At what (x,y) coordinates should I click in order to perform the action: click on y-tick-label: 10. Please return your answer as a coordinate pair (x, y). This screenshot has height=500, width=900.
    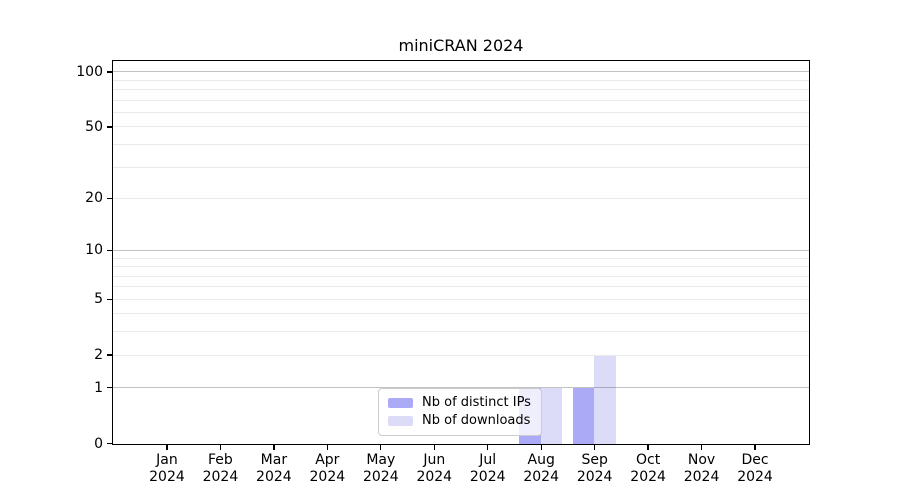
    Looking at the image, I should click on (94, 250).